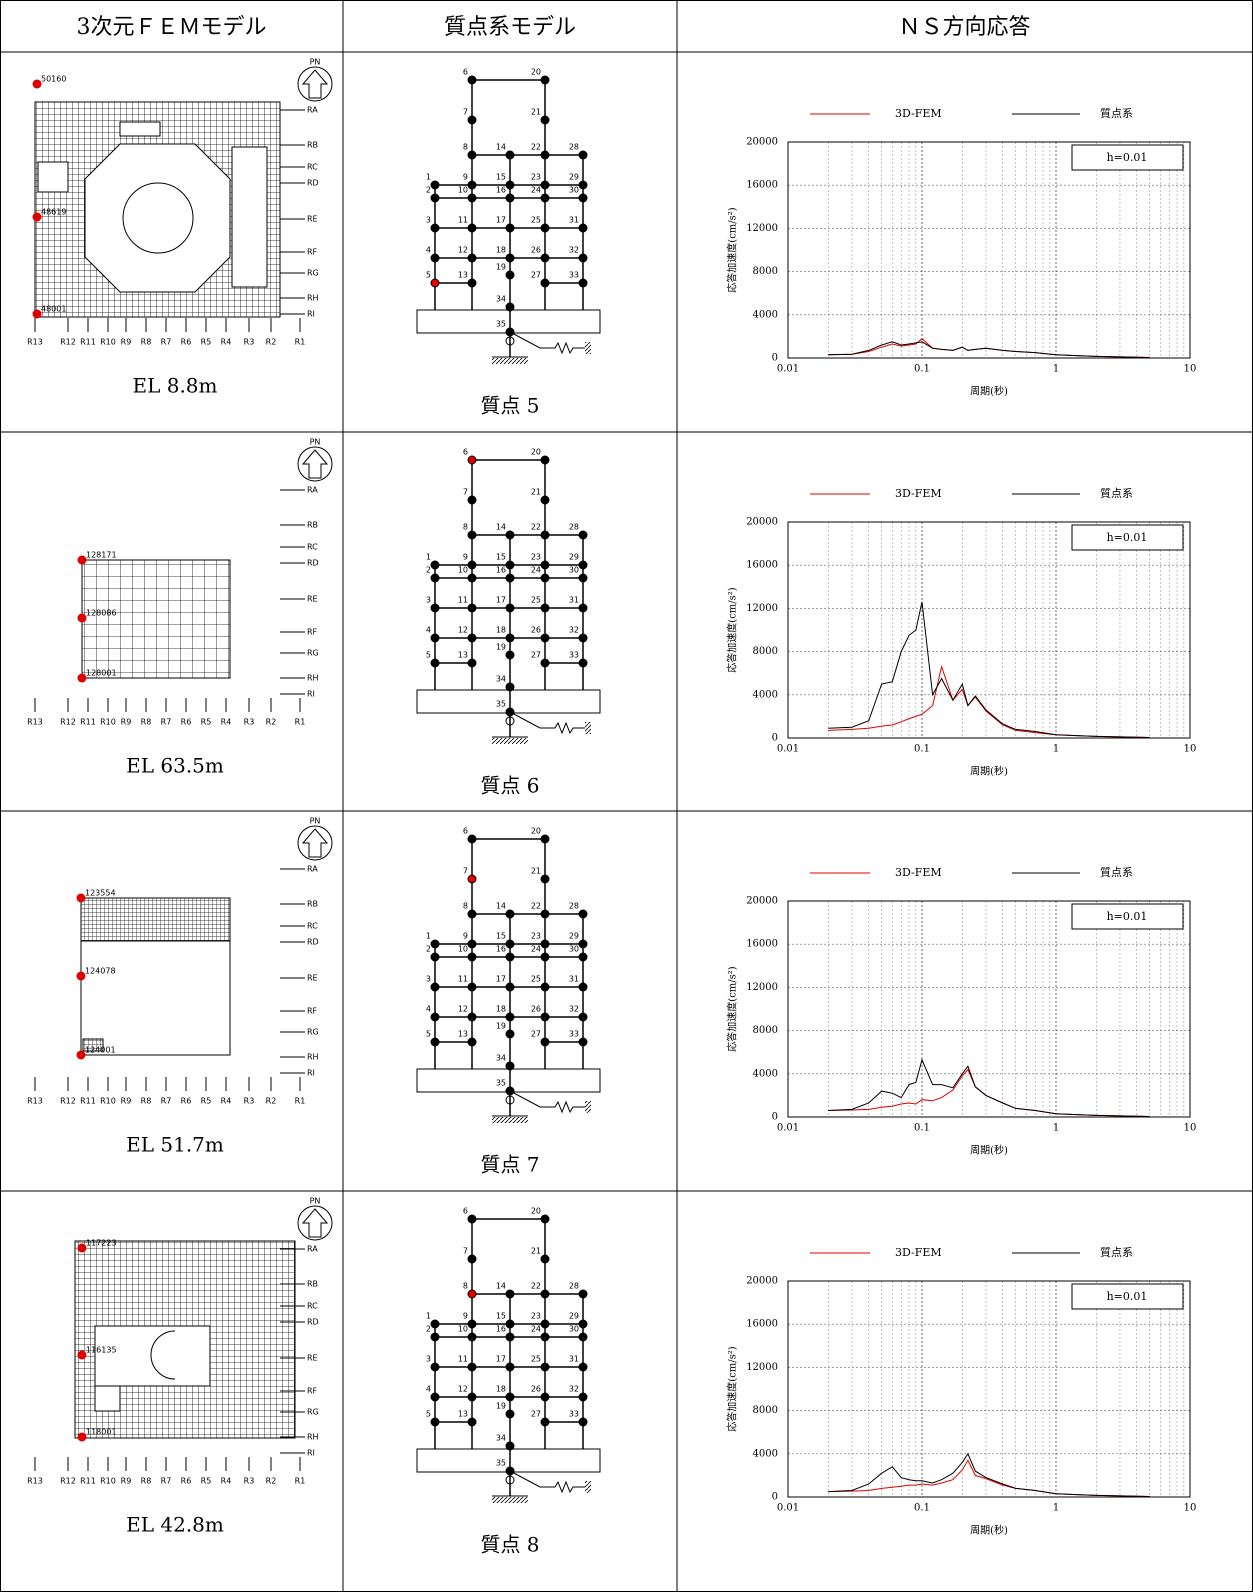 The image size is (1253, 1594). I want to click on elevation-label: EL 8.8m, so click(174, 386).